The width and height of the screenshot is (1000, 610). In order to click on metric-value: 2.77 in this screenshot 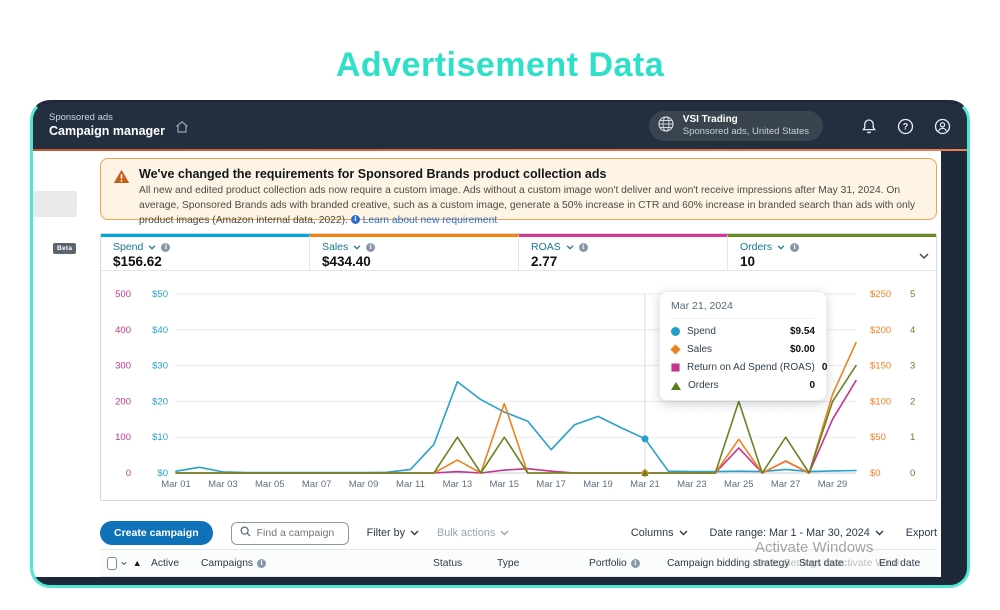, I will do `click(544, 261)`.